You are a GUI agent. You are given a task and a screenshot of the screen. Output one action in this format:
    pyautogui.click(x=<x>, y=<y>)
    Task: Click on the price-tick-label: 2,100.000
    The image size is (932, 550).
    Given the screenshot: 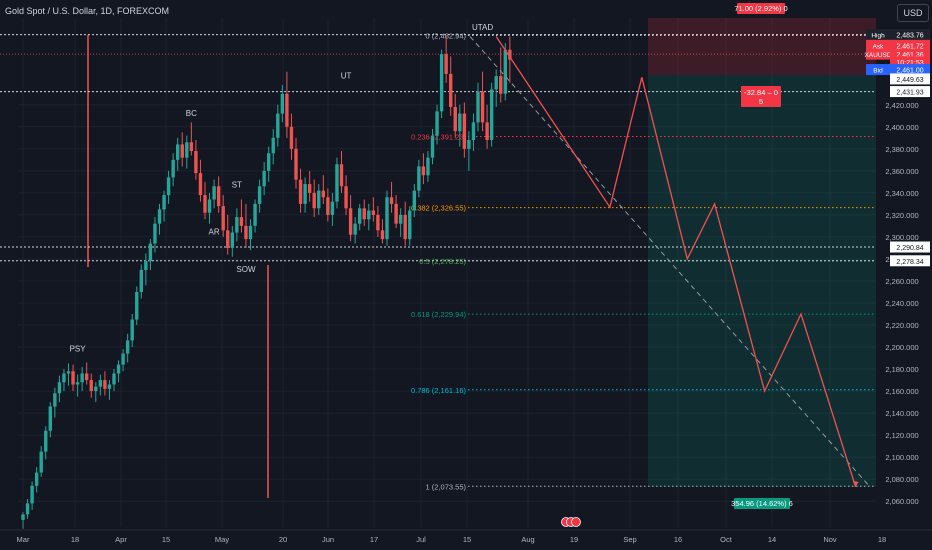 What is the action you would take?
    pyautogui.click(x=901, y=457)
    